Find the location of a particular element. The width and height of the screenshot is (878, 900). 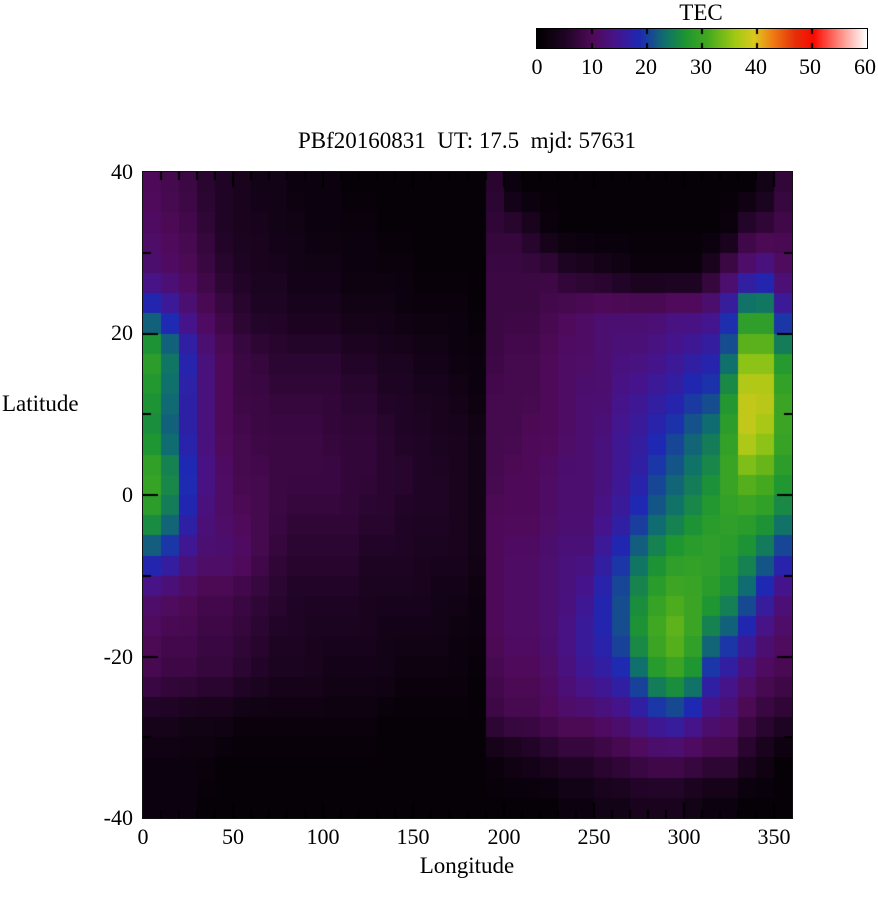

x-tick-300: 300 is located at coordinates (684, 836).